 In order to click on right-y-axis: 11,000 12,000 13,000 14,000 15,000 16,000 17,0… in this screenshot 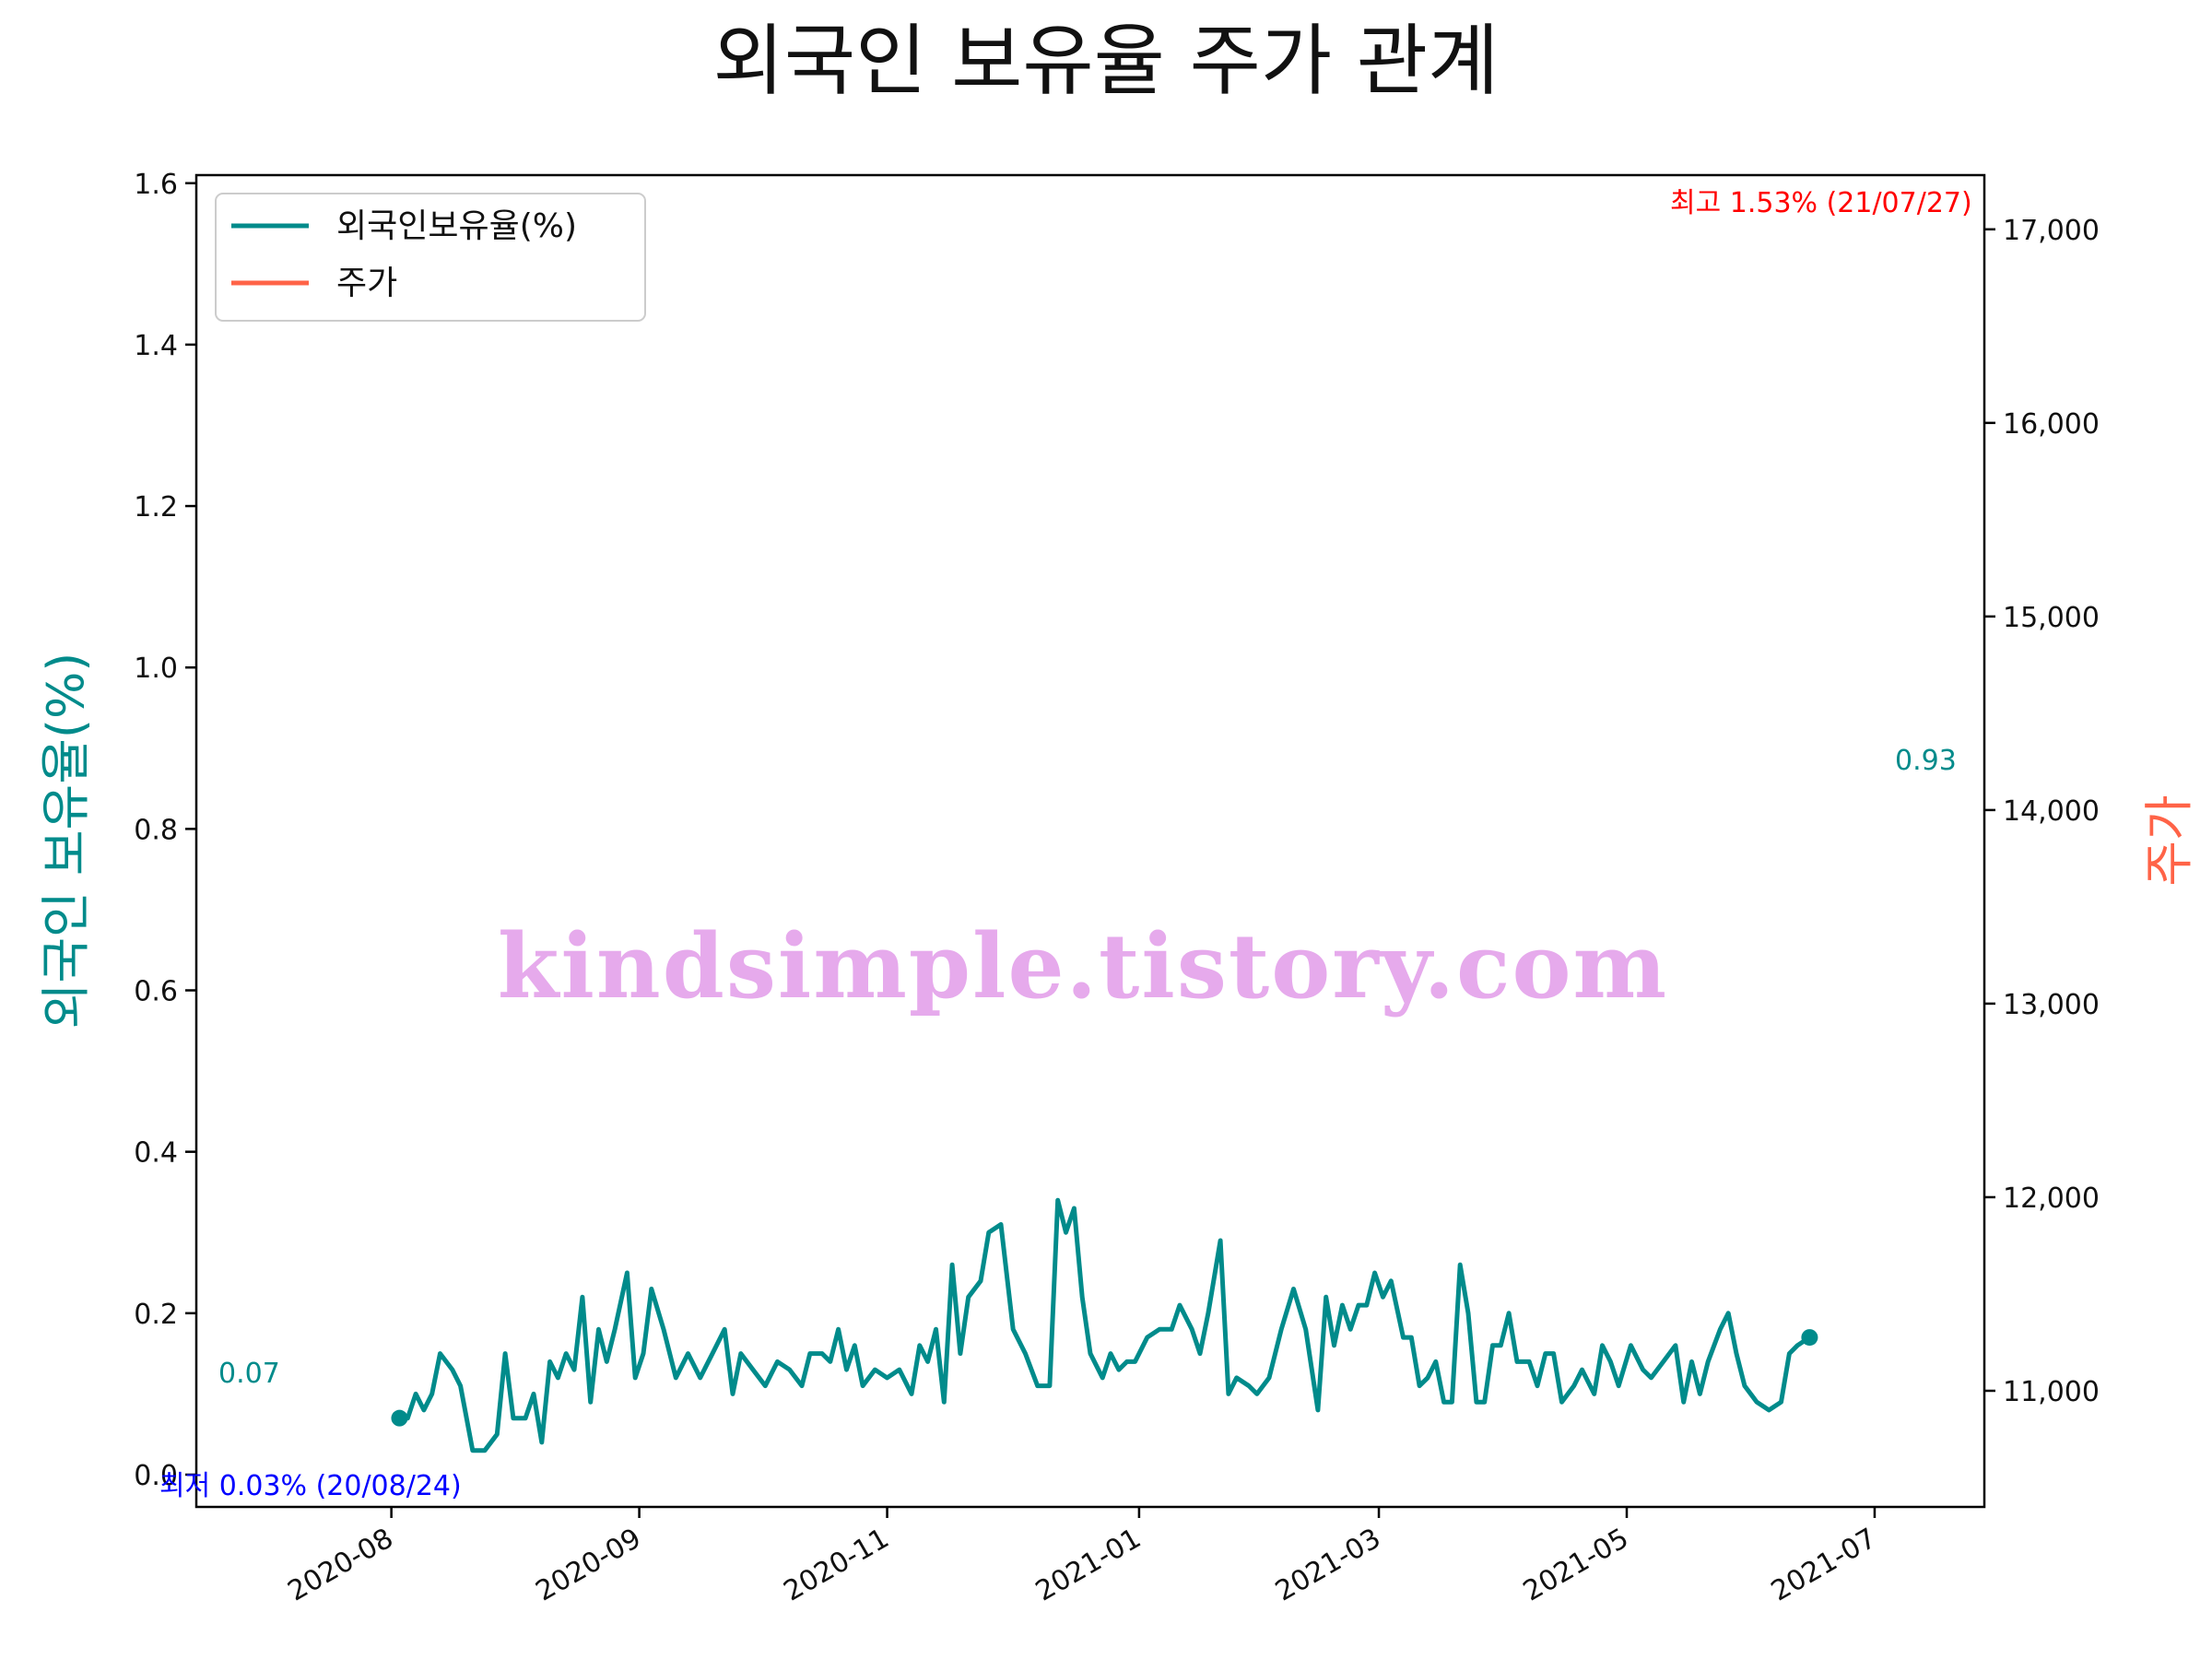, I will do `click(2042, 811)`.